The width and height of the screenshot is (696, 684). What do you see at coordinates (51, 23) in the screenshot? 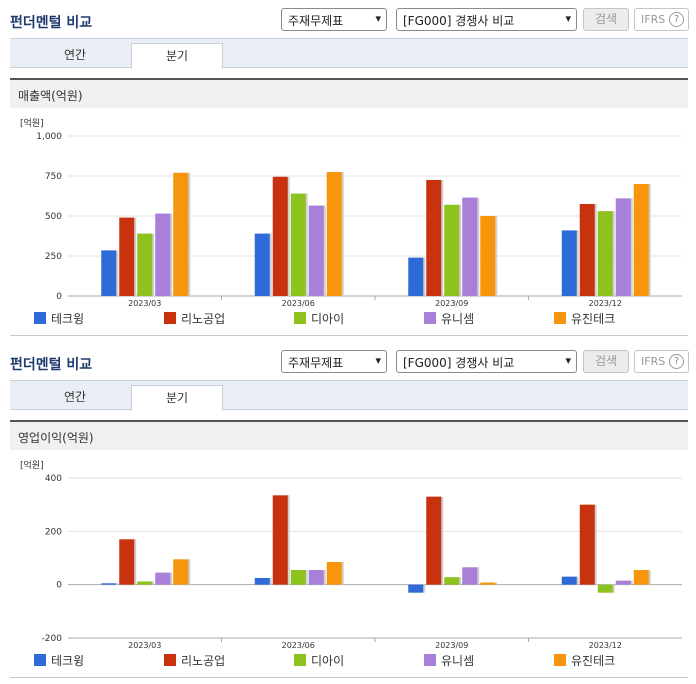
I see `section-title: 펀더멘털 비교` at bounding box center [51, 23].